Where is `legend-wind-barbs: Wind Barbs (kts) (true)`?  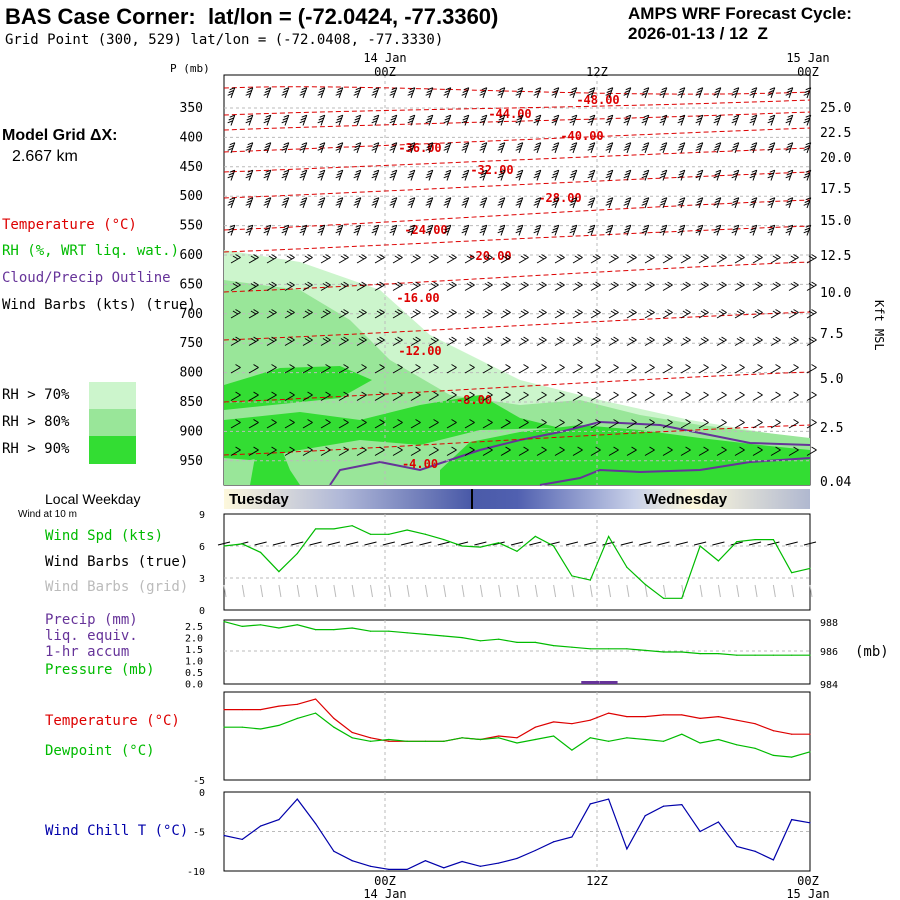
legend-wind-barbs: Wind Barbs (kts) (true) is located at coordinates (99, 305).